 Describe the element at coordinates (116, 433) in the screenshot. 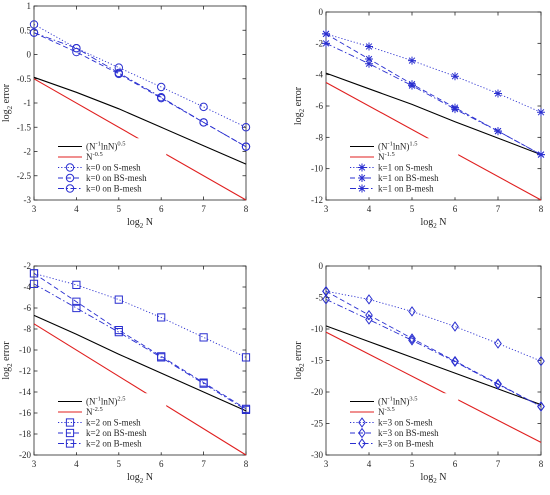

I see `legend-label: k=2 on BS-mesh` at that location.